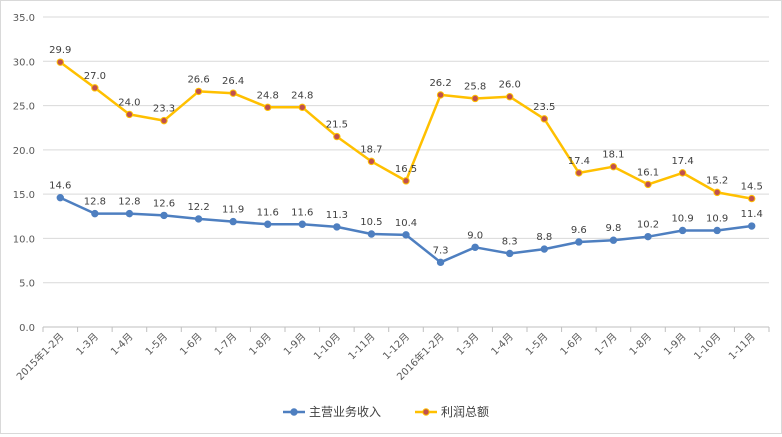 The width and height of the screenshot is (782, 437). I want to click on data-label: 9.8, so click(613, 228).